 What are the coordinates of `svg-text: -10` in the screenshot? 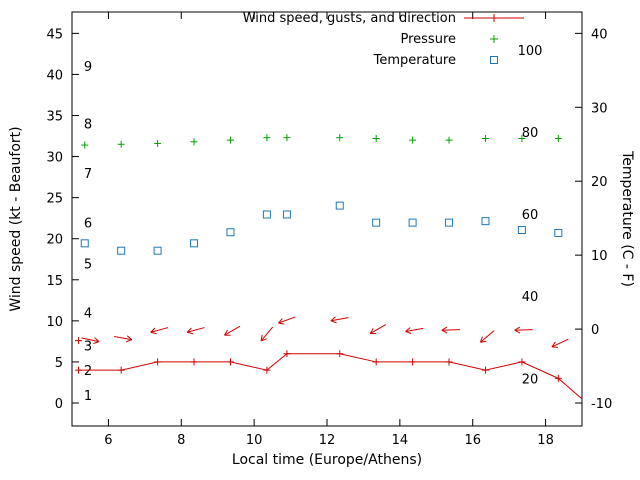 It's located at (601, 404).